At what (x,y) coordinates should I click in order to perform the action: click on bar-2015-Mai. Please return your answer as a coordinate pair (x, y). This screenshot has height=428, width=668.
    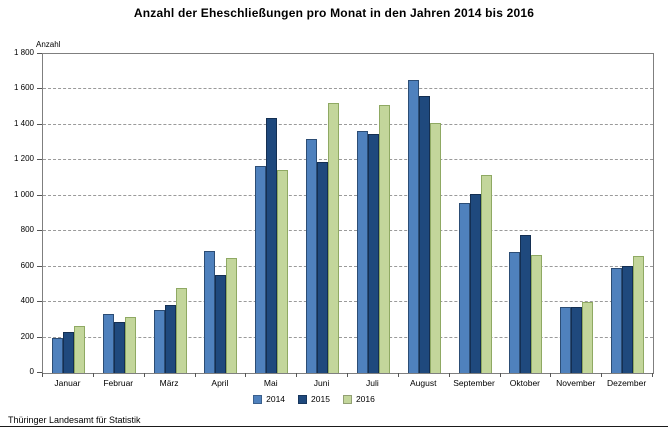
    Looking at the image, I should click on (272, 245).